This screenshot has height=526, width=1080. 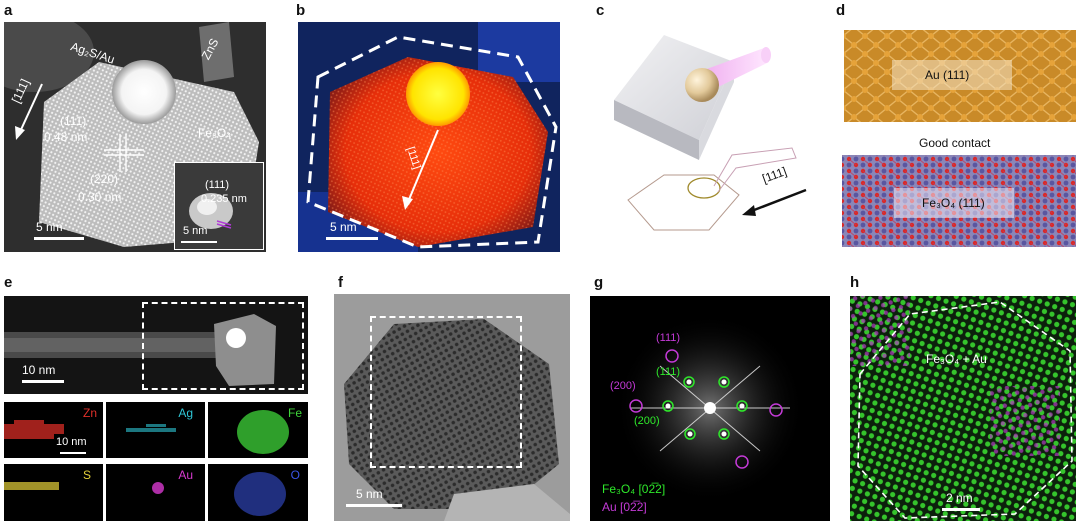 What do you see at coordinates (66, 137) in the screenshot?
I see `label-d-111: 0.48 nm` at bounding box center [66, 137].